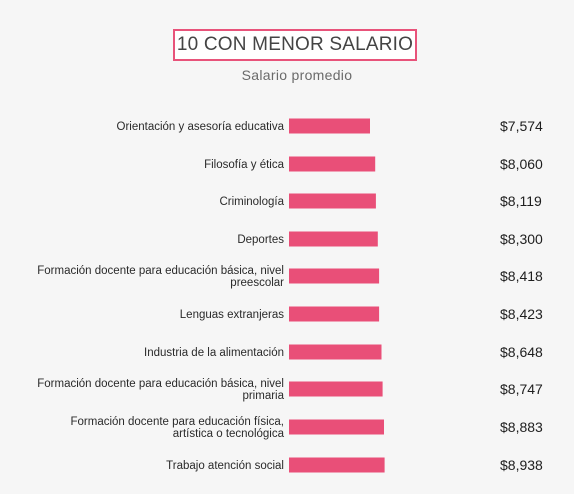 This screenshot has width=574, height=494. Describe the element at coordinates (521, 427) in the screenshot. I see `value-label-9: $8,883` at that location.